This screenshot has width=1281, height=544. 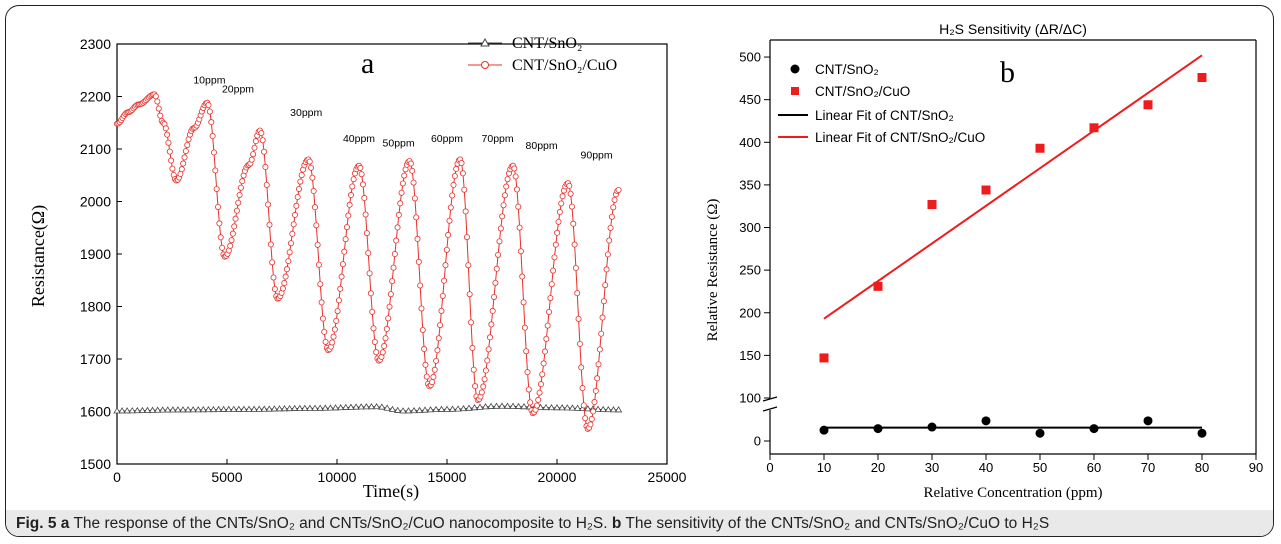 I want to click on y-tick-label: 2300, so click(x=95, y=44).